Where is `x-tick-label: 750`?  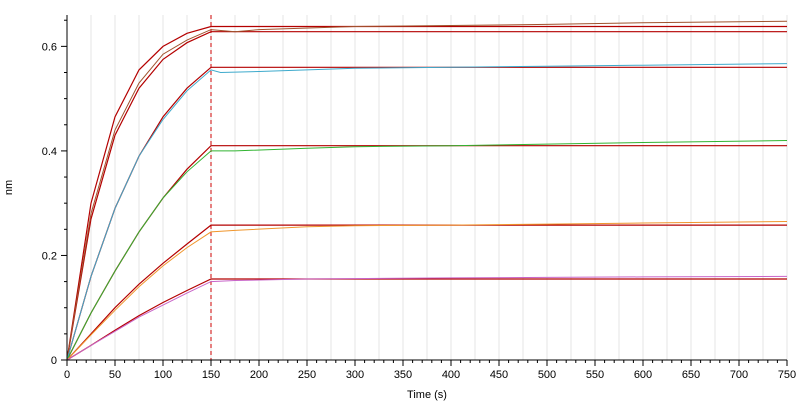 x-tick-label: 750 is located at coordinates (787, 375).